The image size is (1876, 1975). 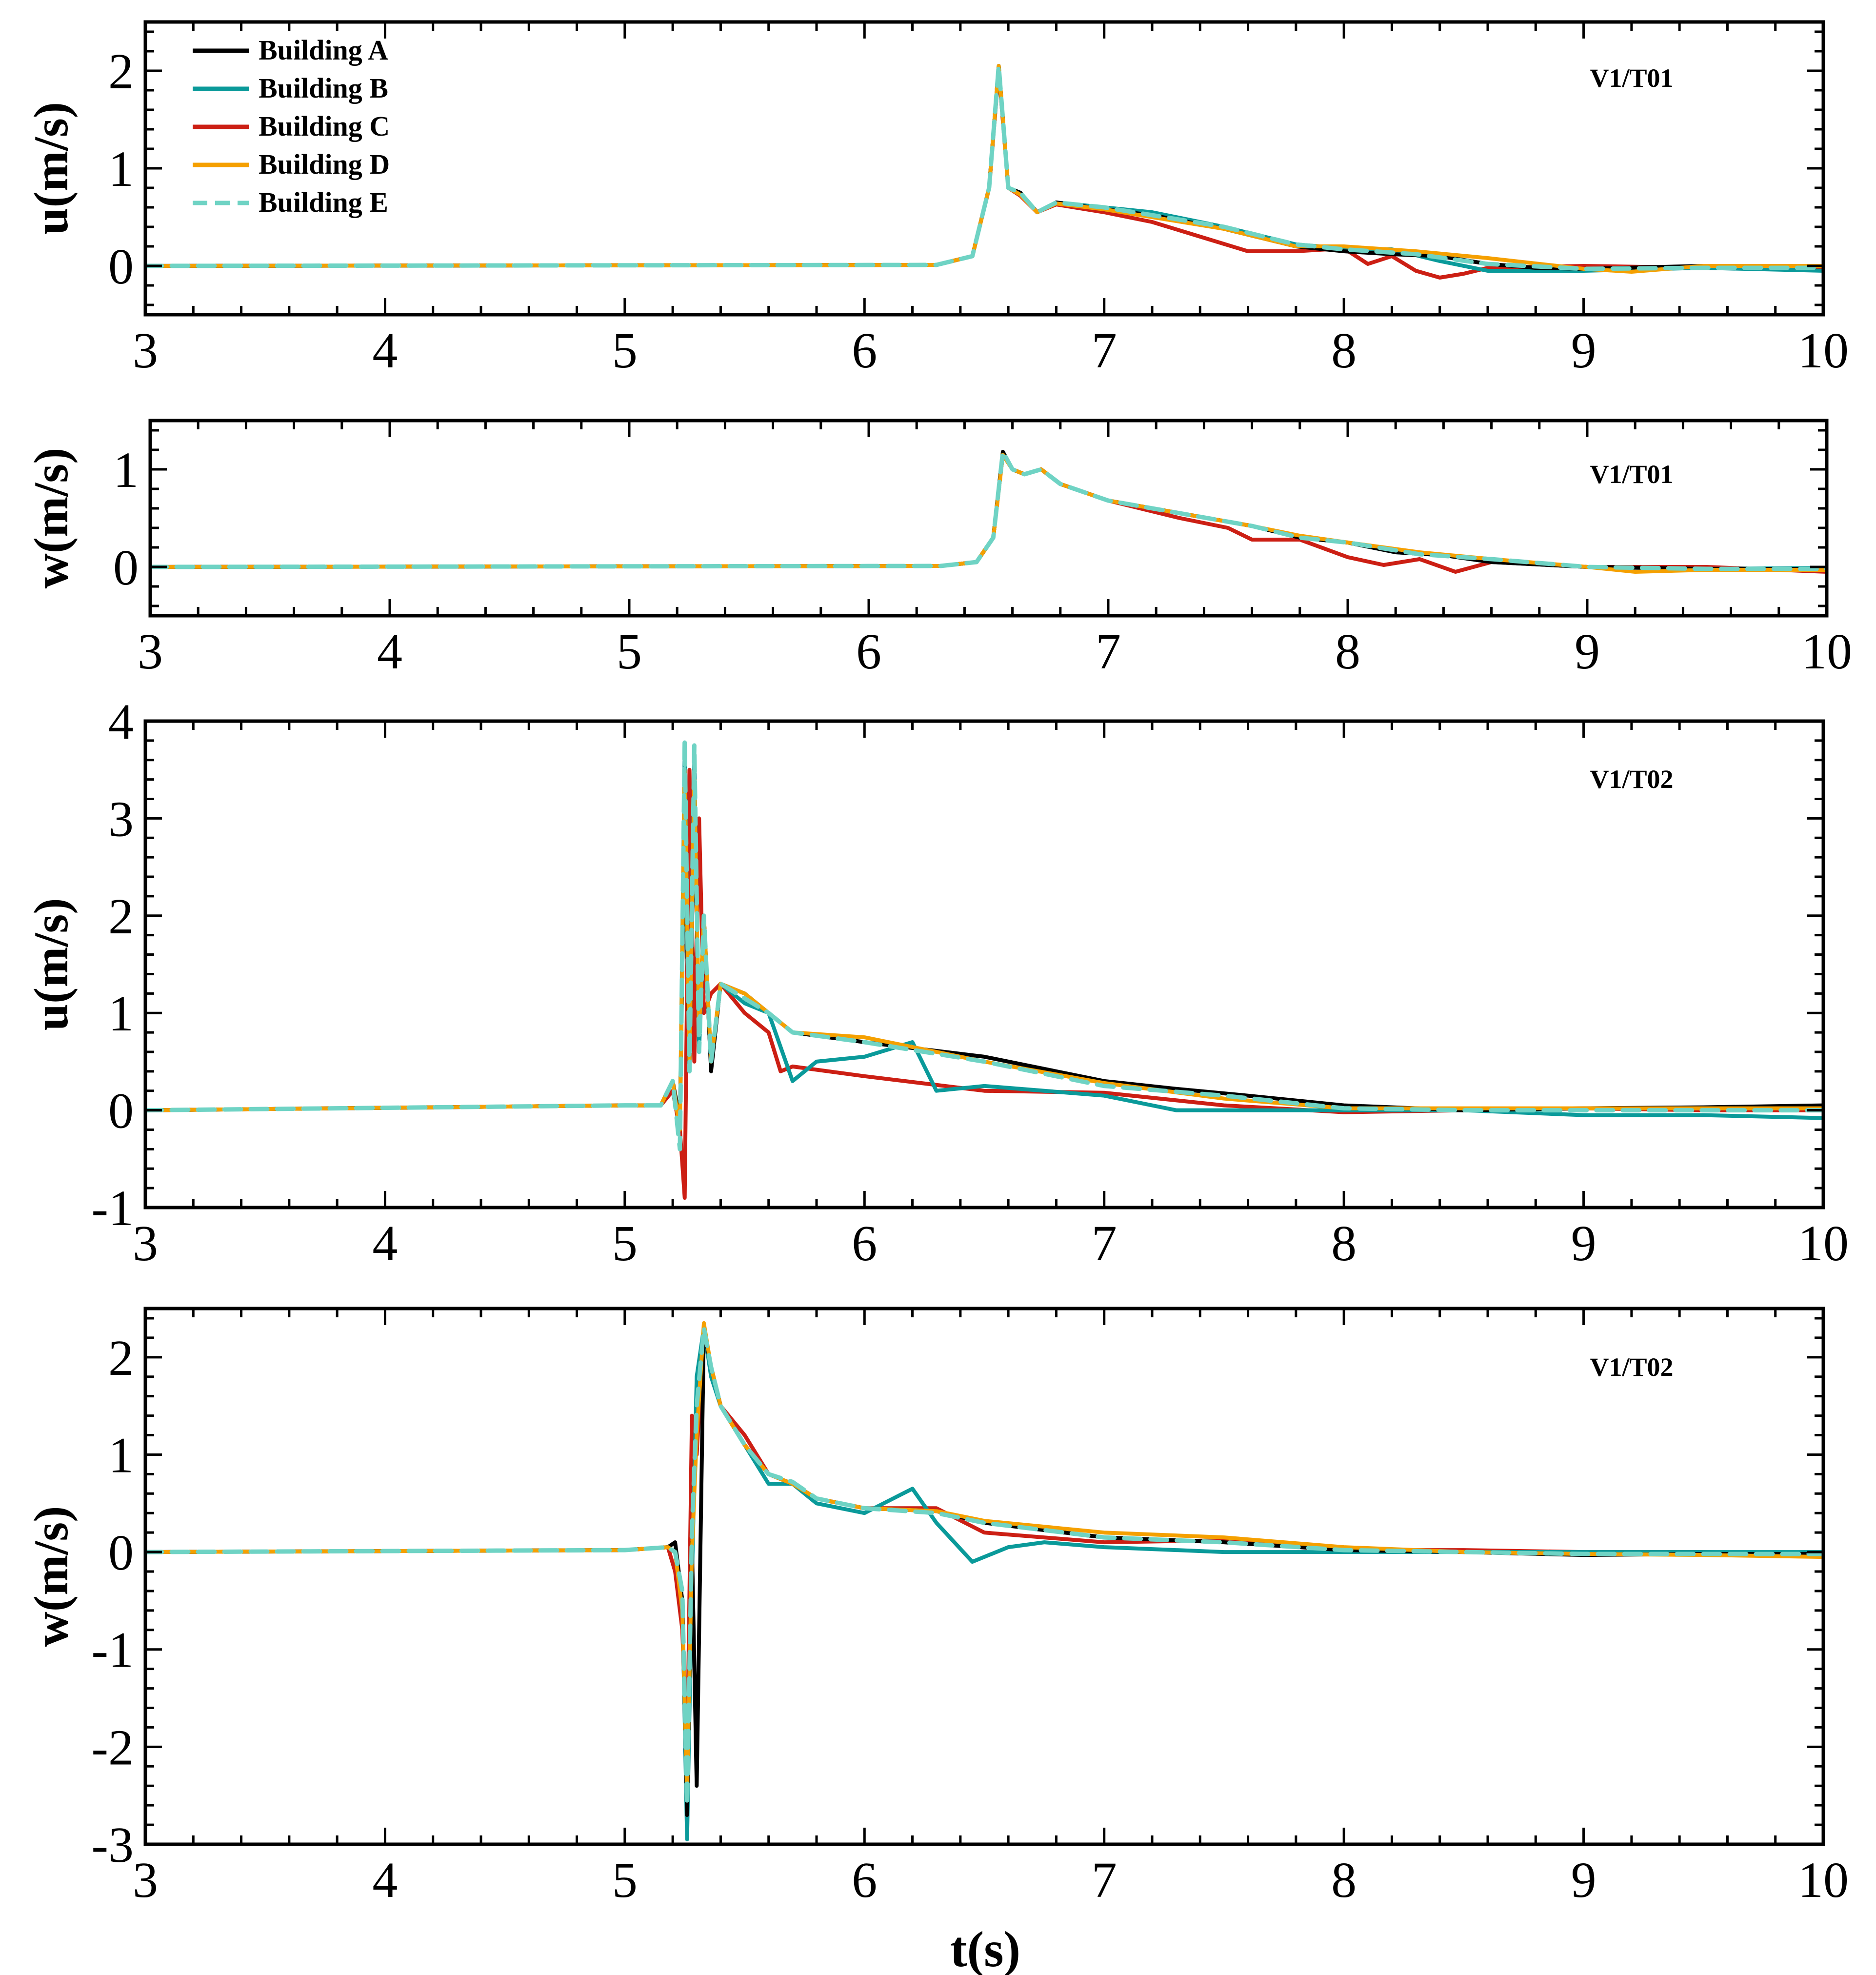 I want to click on y-tick-label: -3, so click(x=112, y=1845).